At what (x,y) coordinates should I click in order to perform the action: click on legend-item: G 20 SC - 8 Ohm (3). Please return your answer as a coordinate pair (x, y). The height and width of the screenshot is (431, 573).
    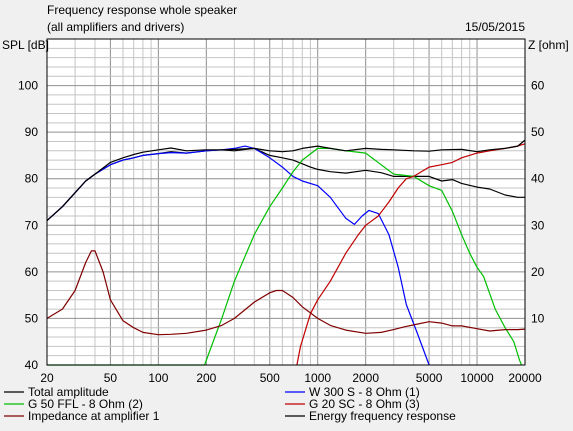
    Looking at the image, I should click on (352, 404).